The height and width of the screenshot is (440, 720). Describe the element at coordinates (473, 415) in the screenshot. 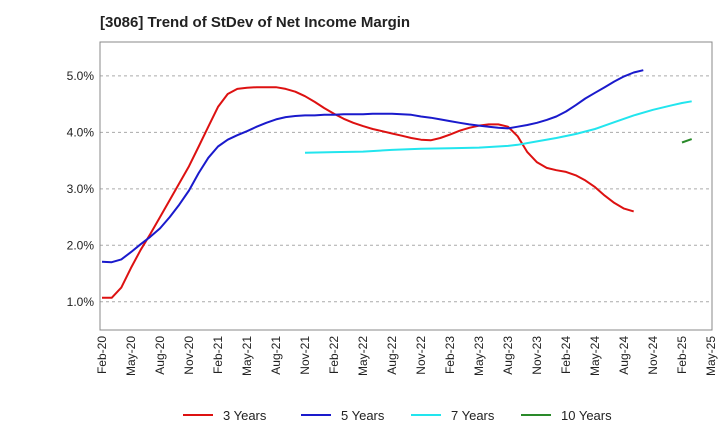

I see `legend-label: 7 Years` at that location.